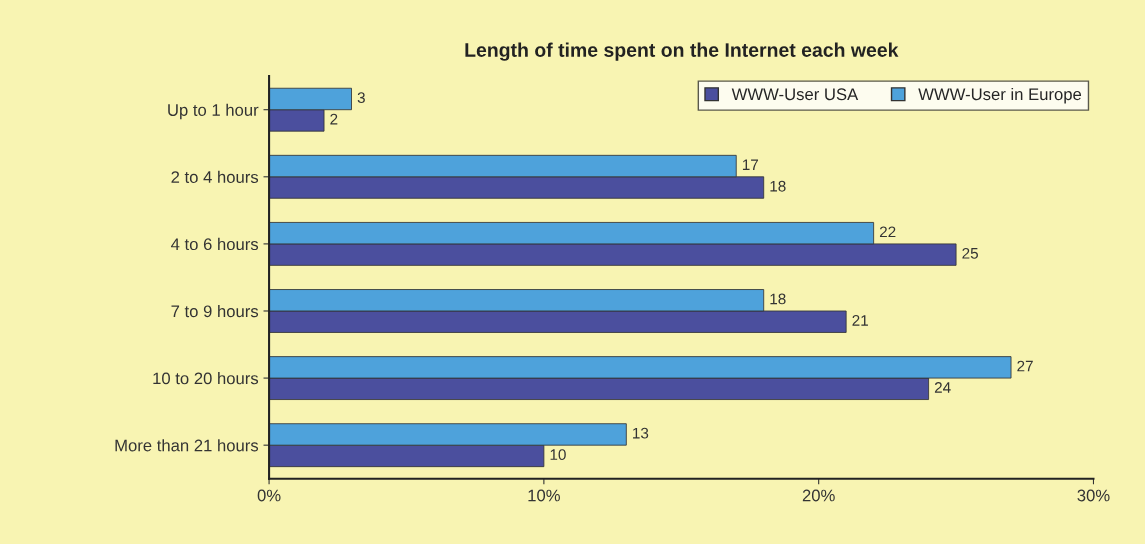 Image resolution: width=1145 pixels, height=544 pixels. What do you see at coordinates (750, 165) in the screenshot?
I see `data-label: 17` at bounding box center [750, 165].